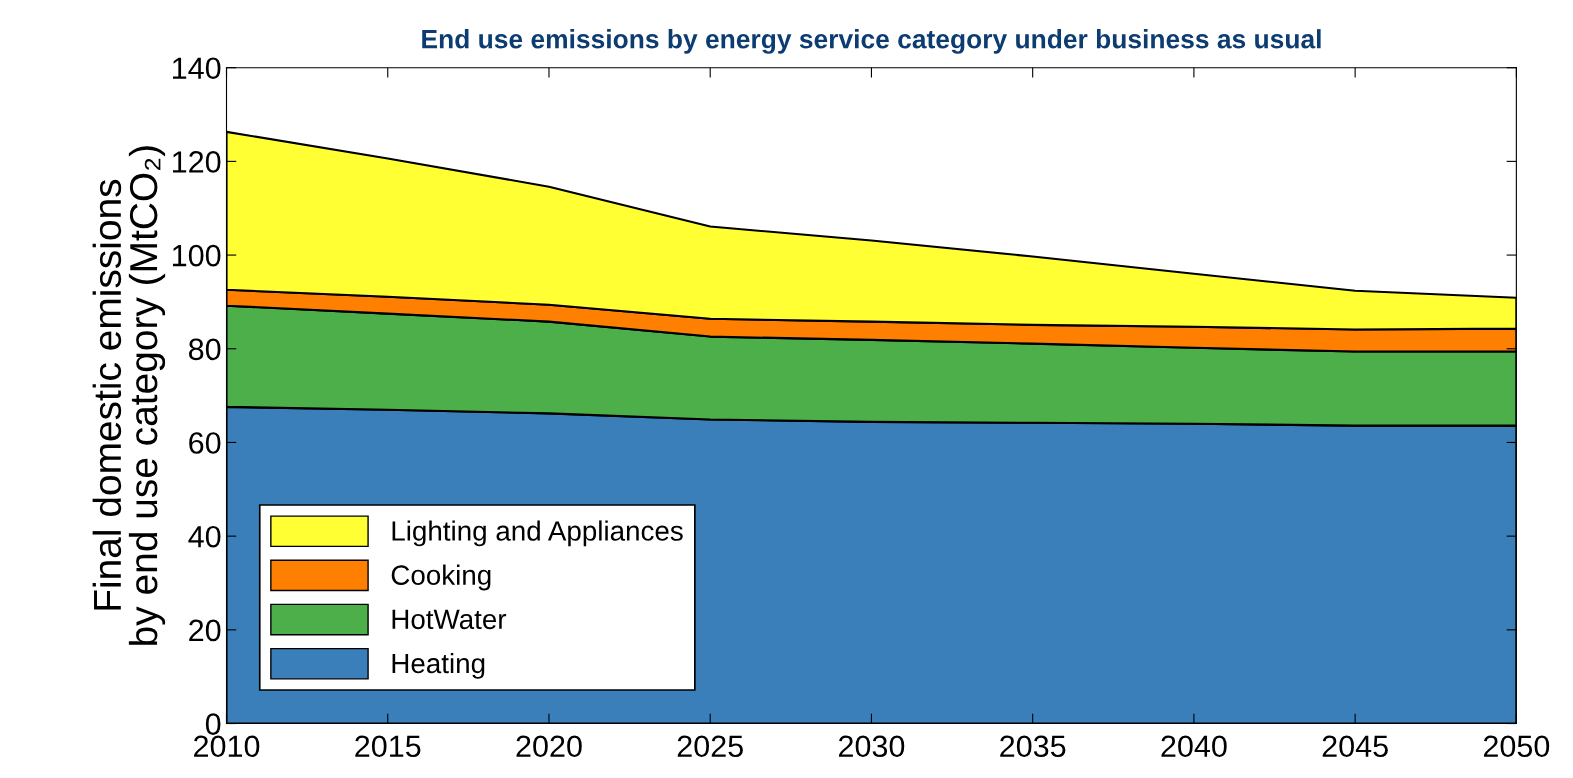 The image size is (1573, 778). I want to click on y-tick-label: 100, so click(197, 255).